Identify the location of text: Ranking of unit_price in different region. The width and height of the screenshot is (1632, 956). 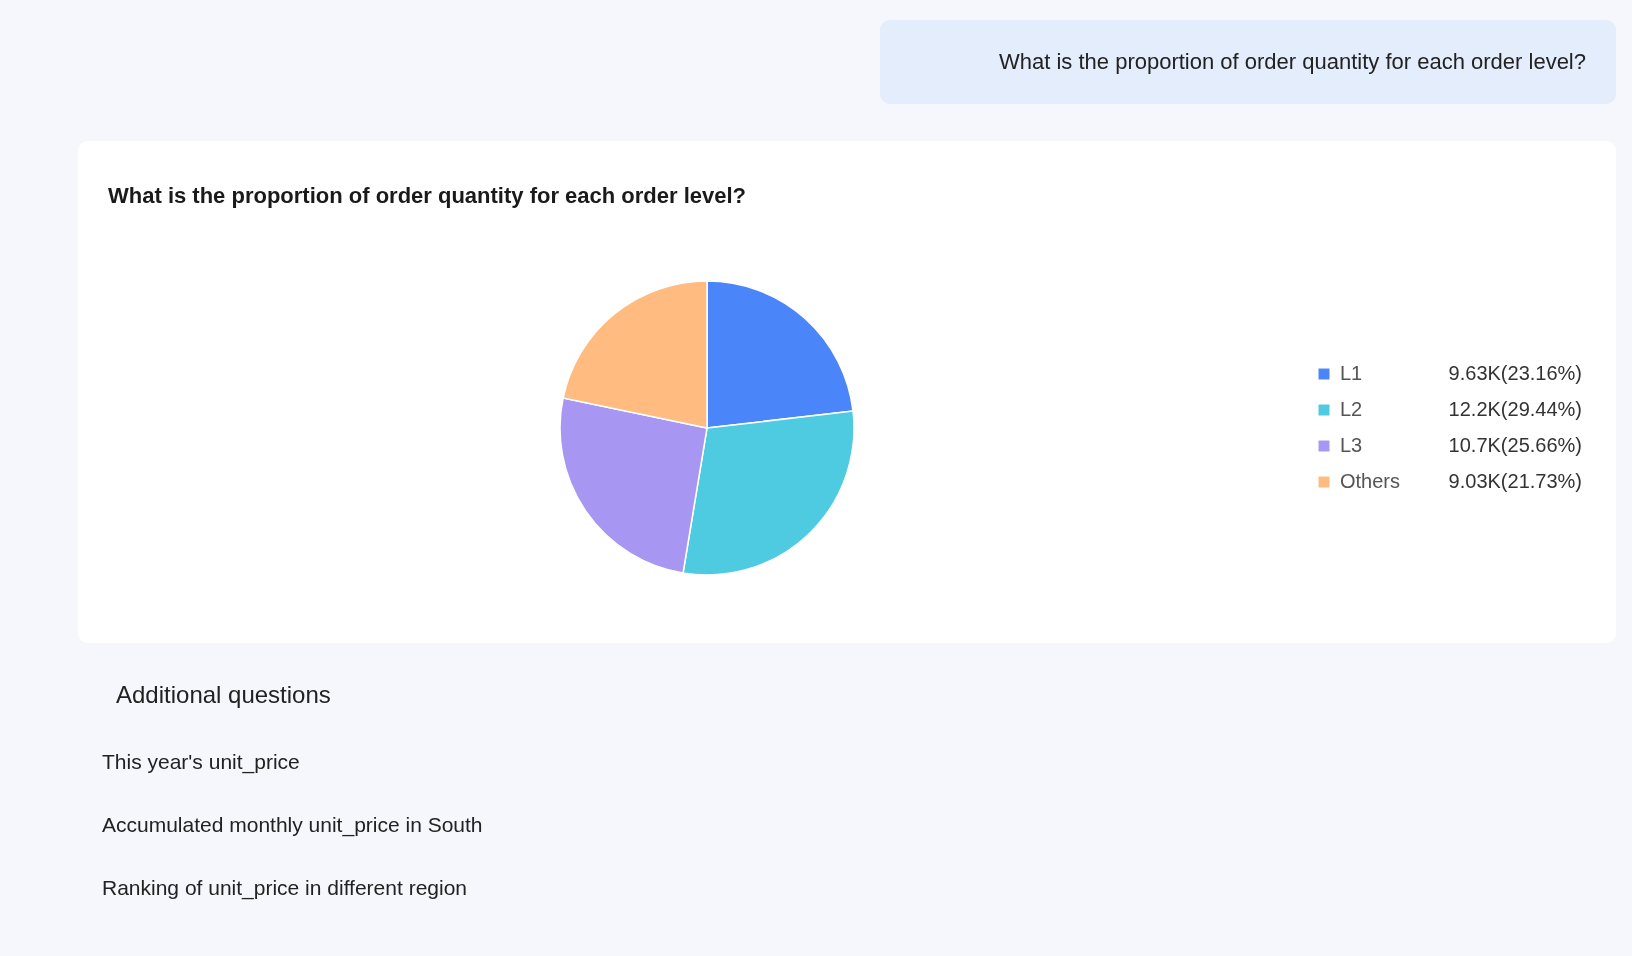
(285, 888).